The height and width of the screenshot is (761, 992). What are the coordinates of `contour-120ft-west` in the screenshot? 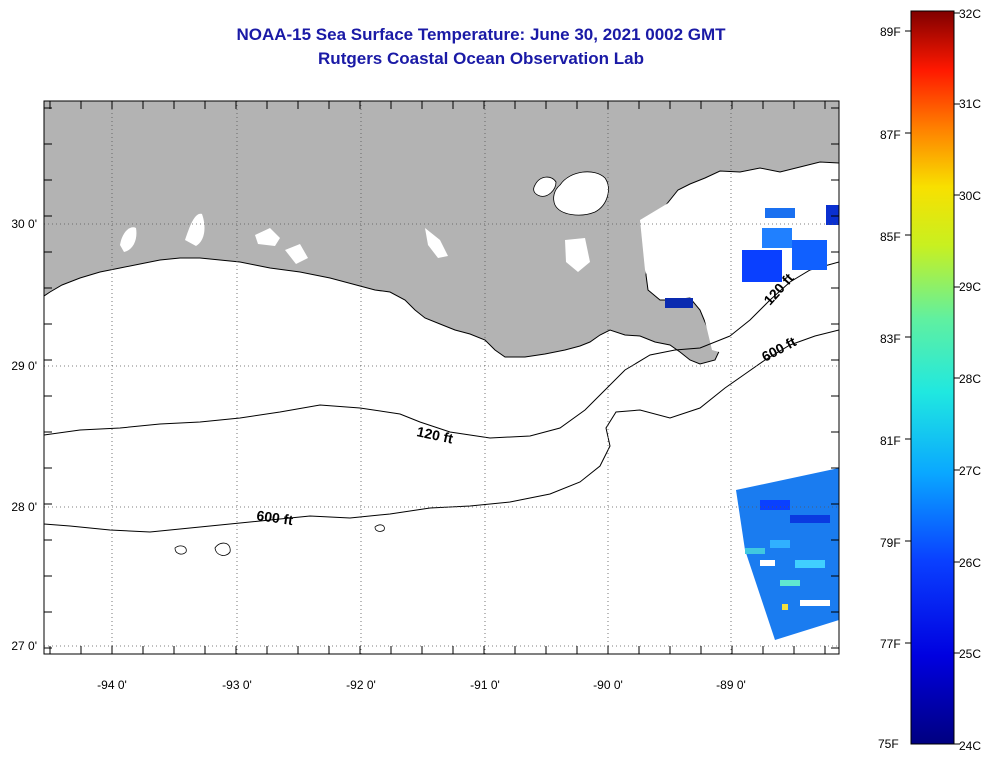 It's located at (387, 387).